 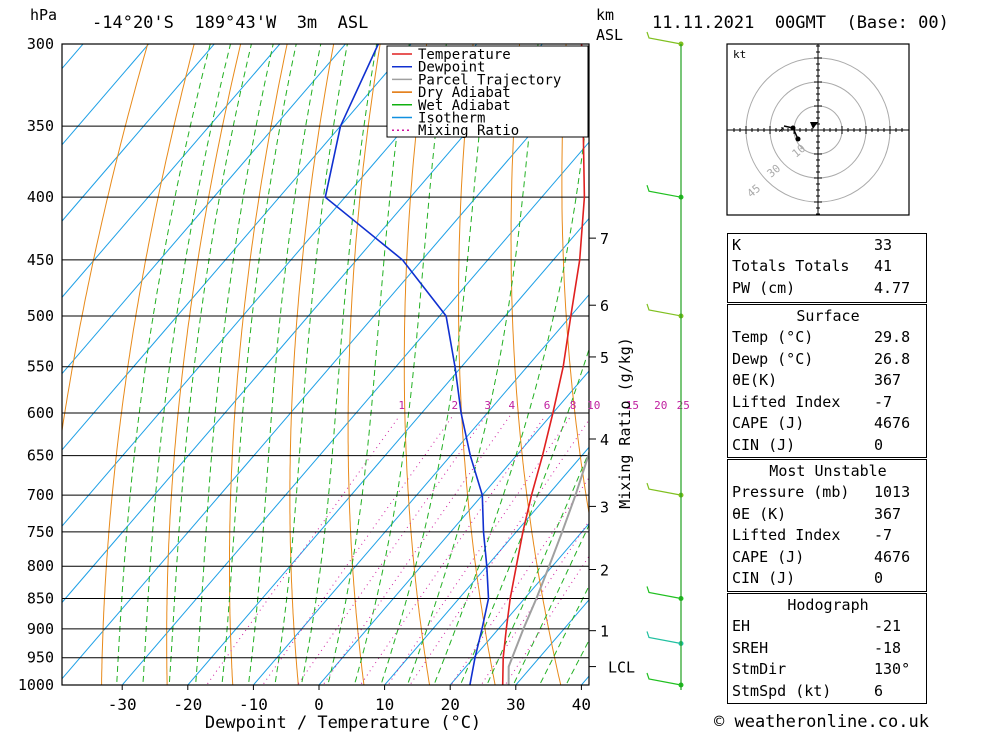 I want to click on hodograph-arrow-icon: ↗, so click(x=781, y=128).